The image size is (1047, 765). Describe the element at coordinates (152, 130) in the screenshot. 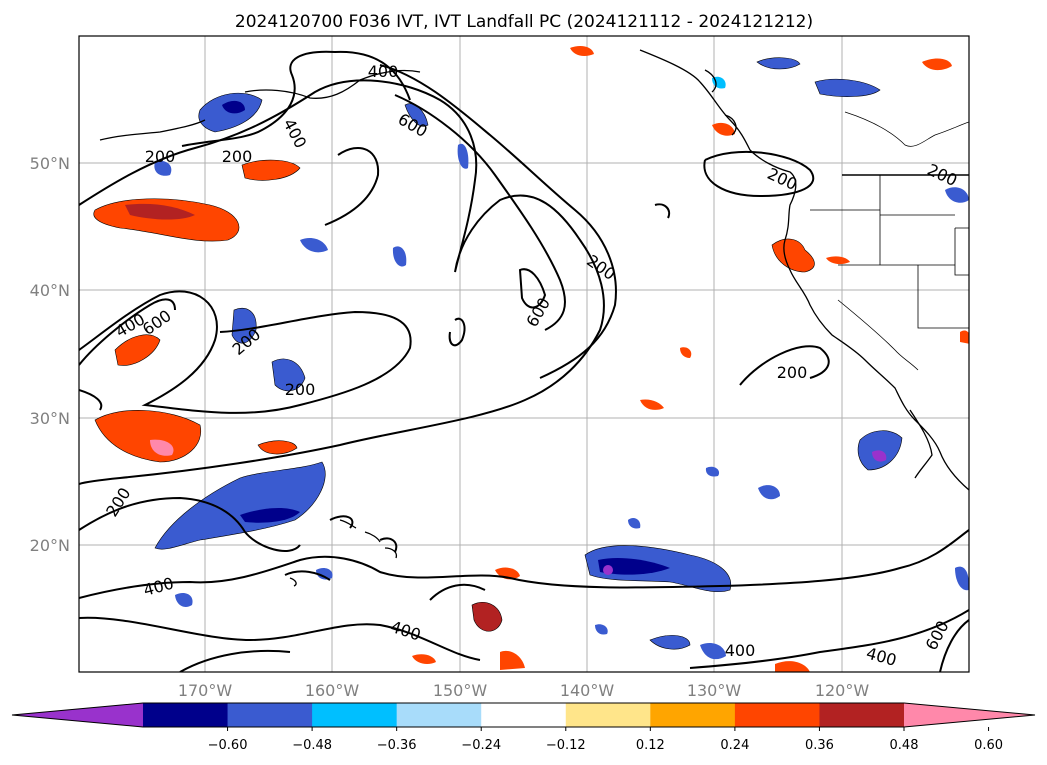

I see `coast-aleutians-west` at that location.